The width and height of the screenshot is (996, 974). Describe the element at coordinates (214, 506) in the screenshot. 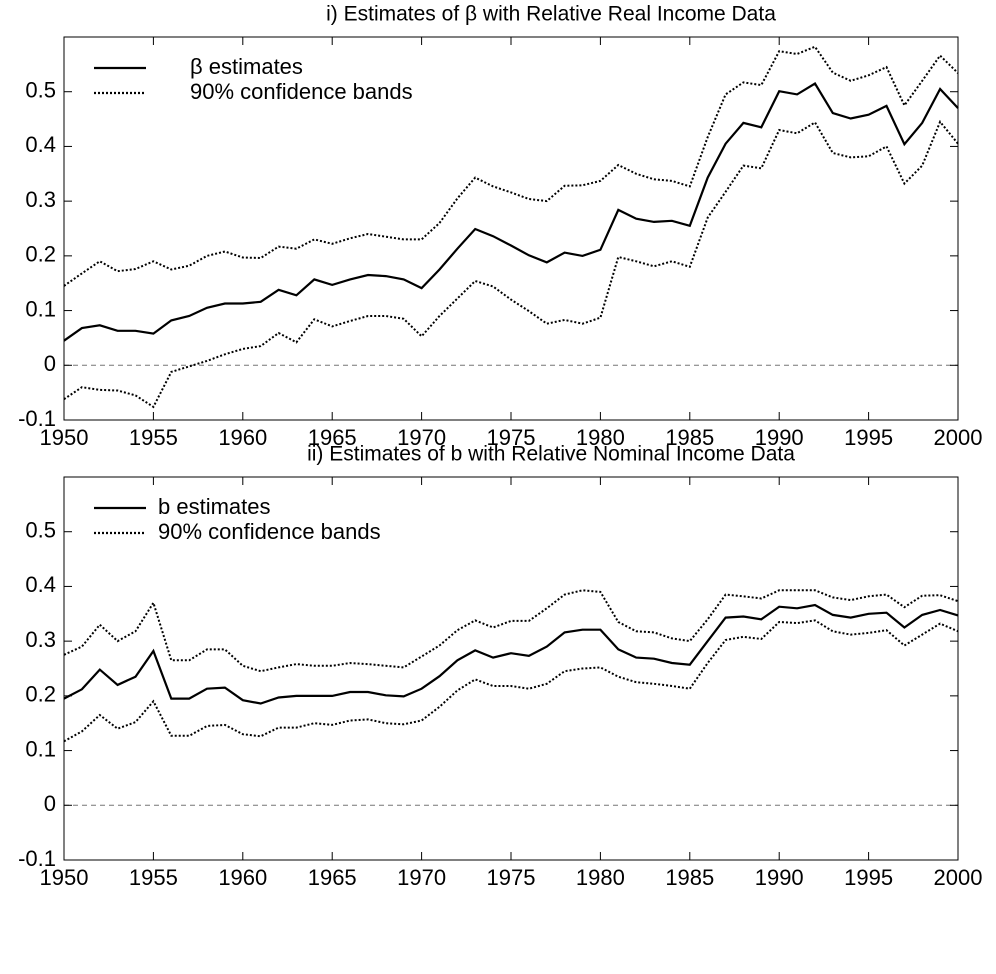

I see `legend-label: b estimates` at that location.